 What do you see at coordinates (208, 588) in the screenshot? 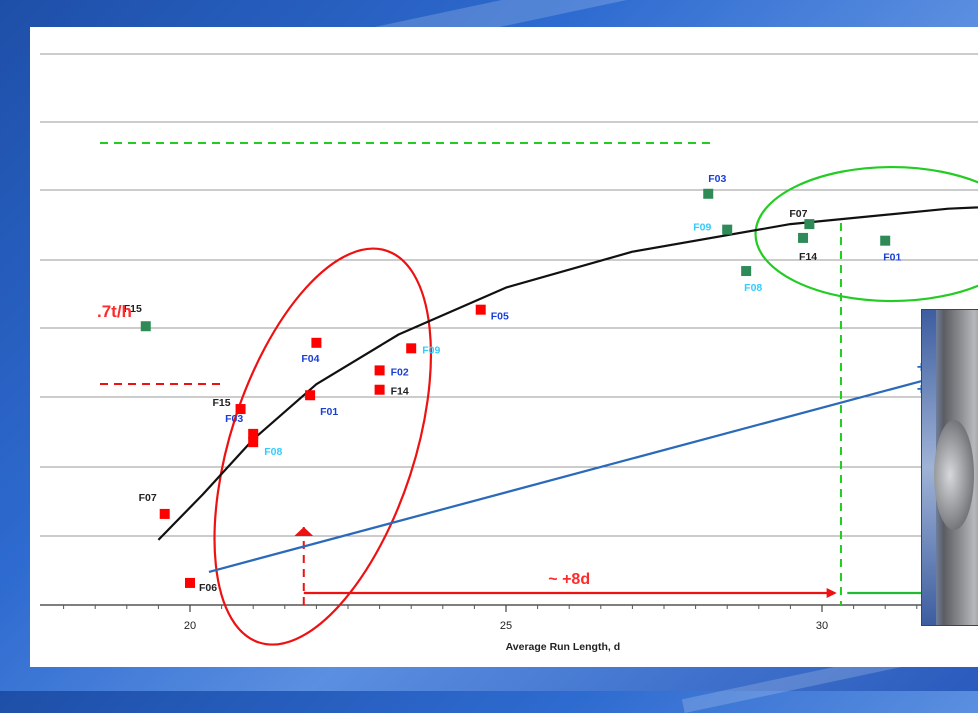
I see `data-label: F06` at bounding box center [208, 588].